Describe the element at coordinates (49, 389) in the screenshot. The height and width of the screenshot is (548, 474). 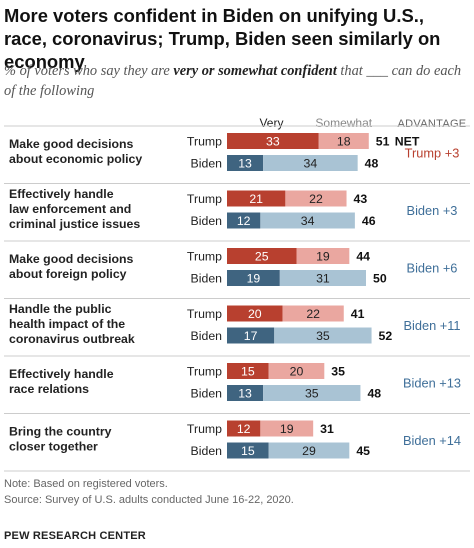
I see `category-label: race relations` at that location.